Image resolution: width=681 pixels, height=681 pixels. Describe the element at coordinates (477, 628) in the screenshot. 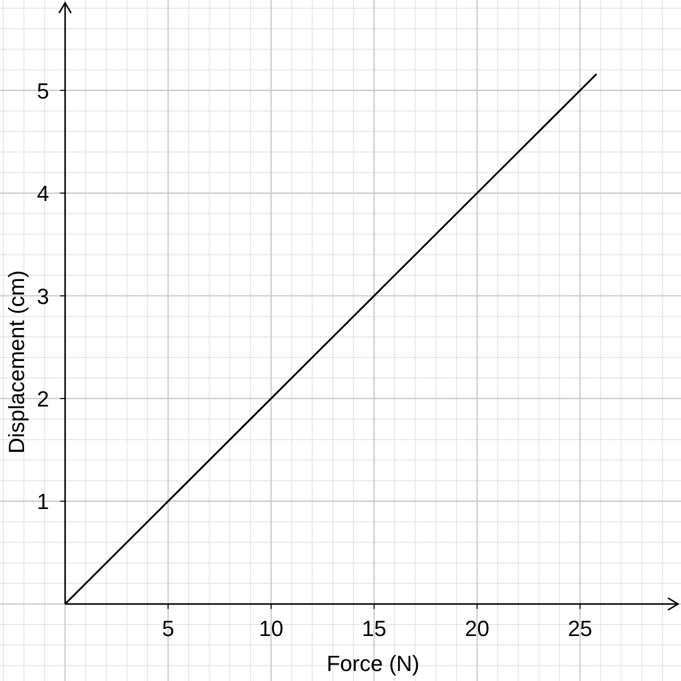

I see `x-tick-label: 20` at that location.